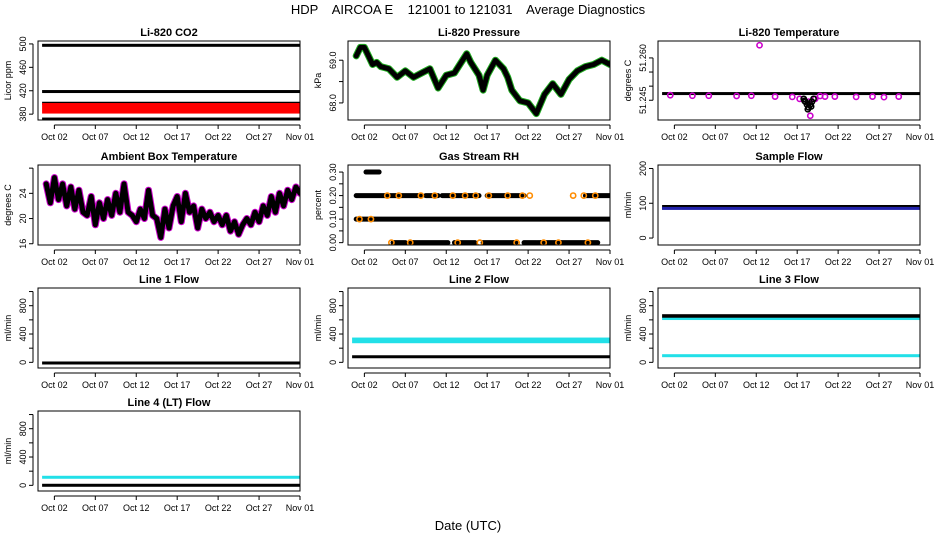  I want to click on y-tick-label: 69.0, so click(333, 60).